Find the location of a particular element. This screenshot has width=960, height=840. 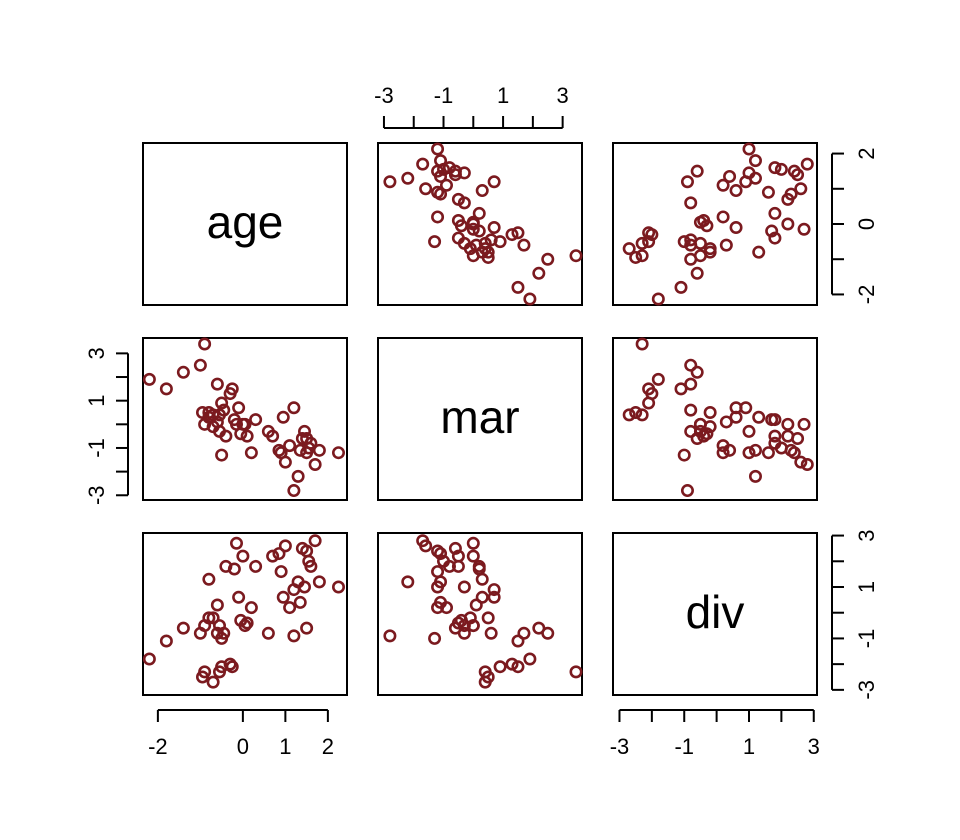

diagonal-label-div: div is located at coordinates (715, 612).